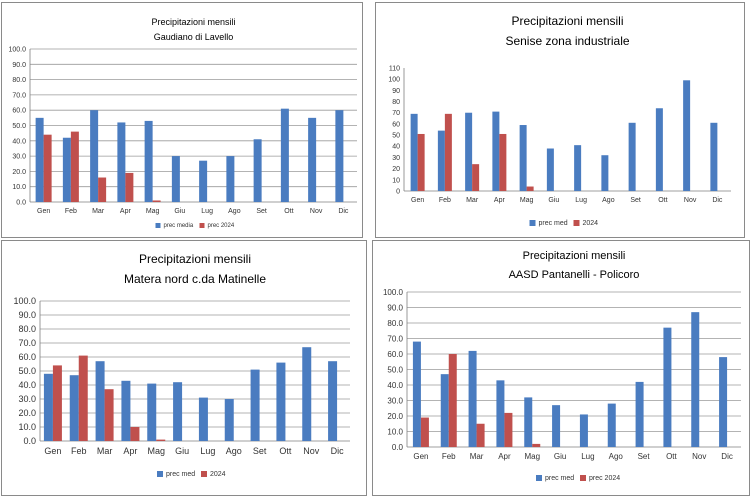  Describe the element at coordinates (420, 456) in the screenshot. I see `chart4-xtick-gen: Gen` at that location.